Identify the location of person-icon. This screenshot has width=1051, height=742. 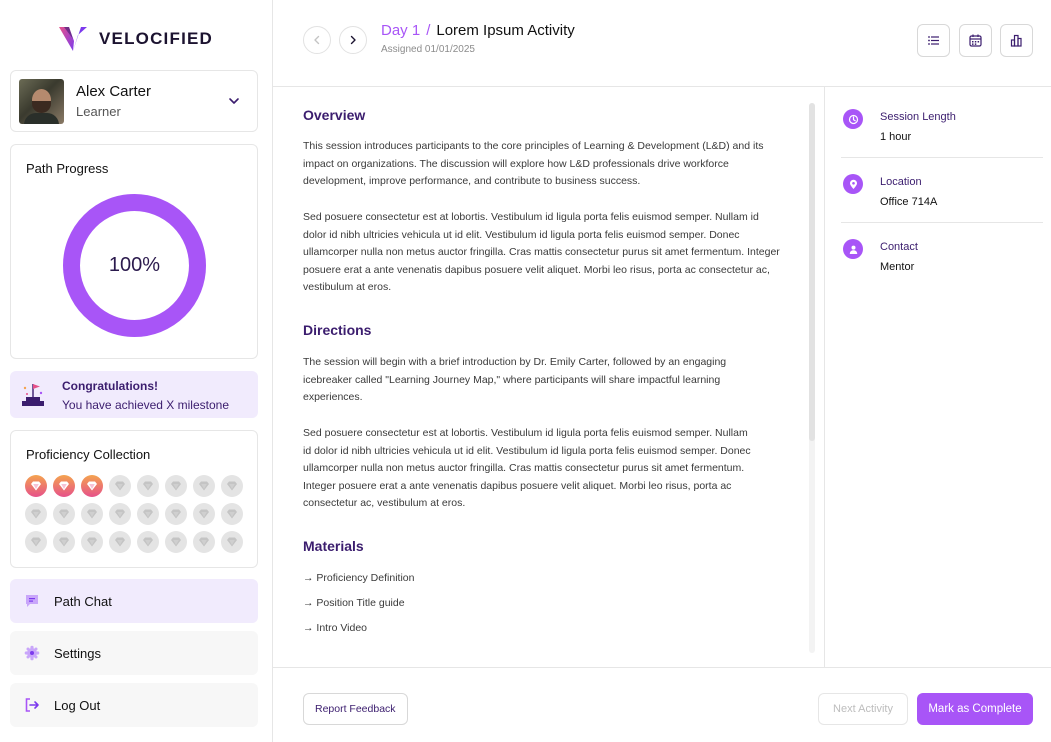
(853, 249).